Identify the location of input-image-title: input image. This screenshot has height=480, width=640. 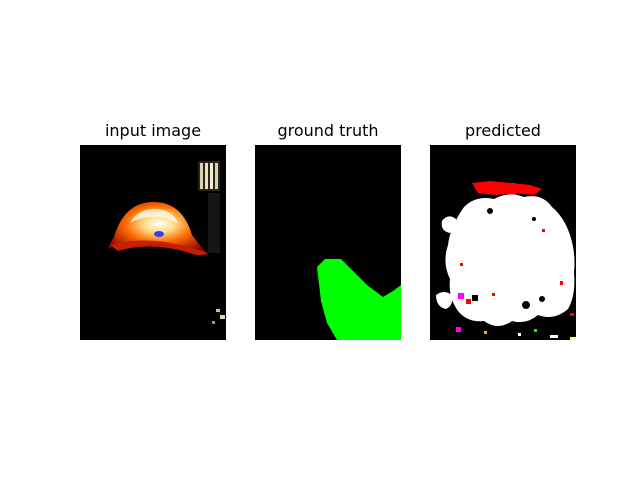
(153, 130).